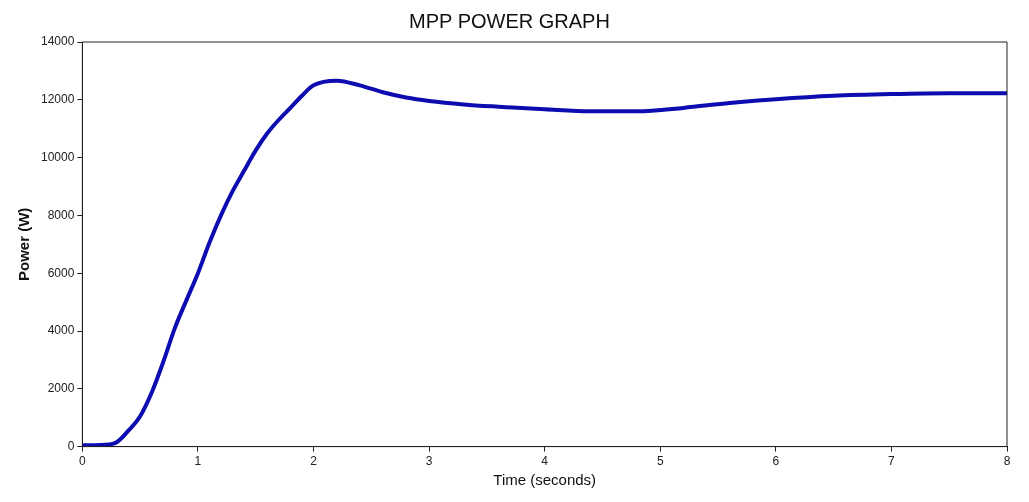 The height and width of the screenshot is (502, 1029). What do you see at coordinates (24, 244) in the screenshot?
I see `y-axis-title: Power (W)` at bounding box center [24, 244].